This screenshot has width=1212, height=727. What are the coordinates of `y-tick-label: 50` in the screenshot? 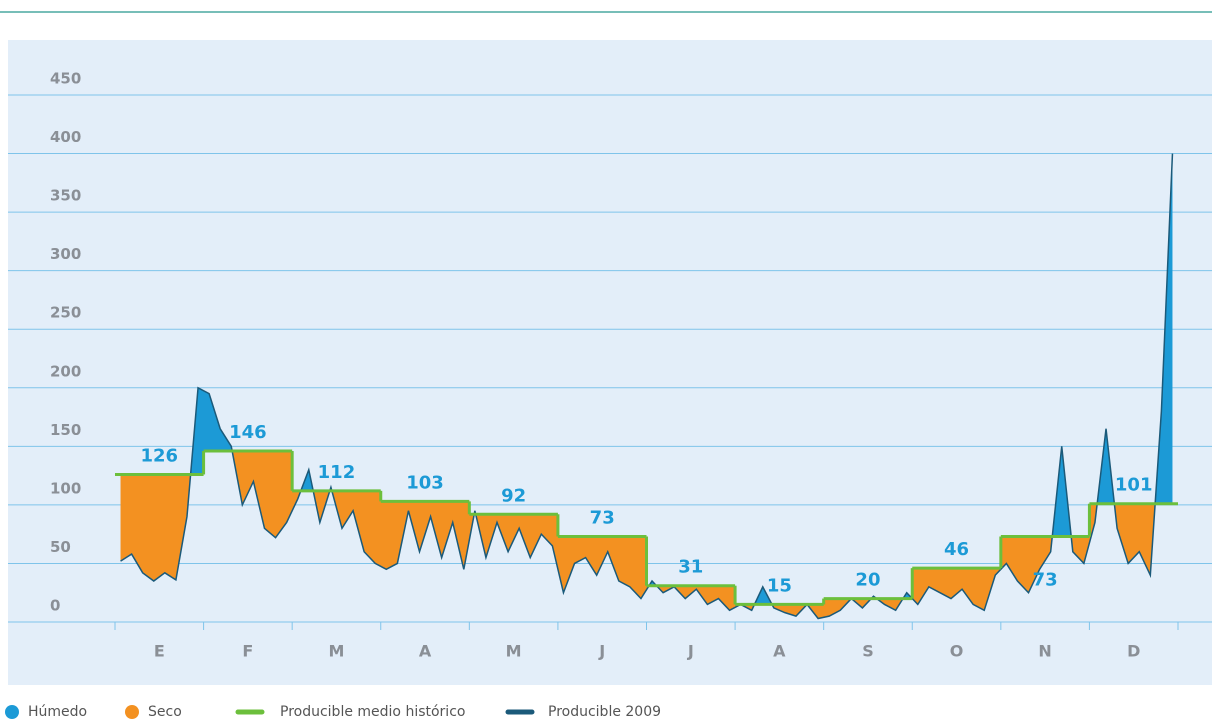 It's located at (60, 547).